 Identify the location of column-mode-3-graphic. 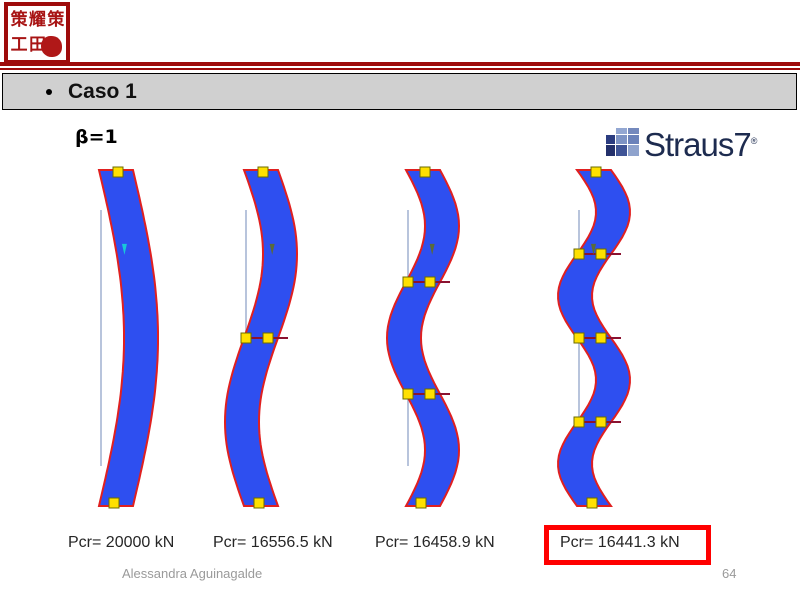
(423, 337).